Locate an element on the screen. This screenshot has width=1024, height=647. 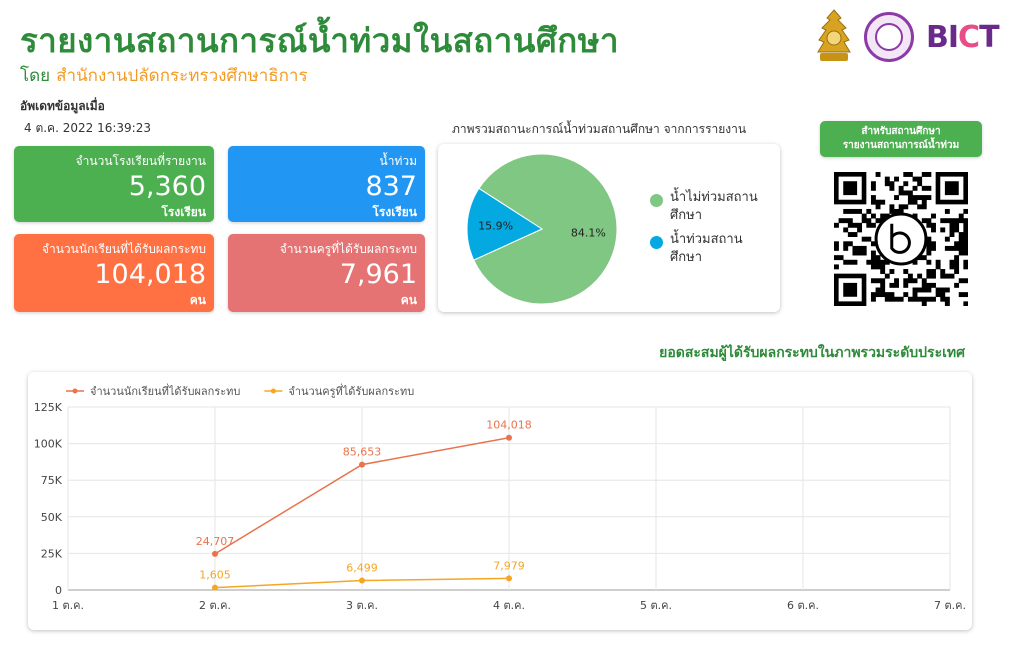
data-label: 24,707 is located at coordinates (215, 541).